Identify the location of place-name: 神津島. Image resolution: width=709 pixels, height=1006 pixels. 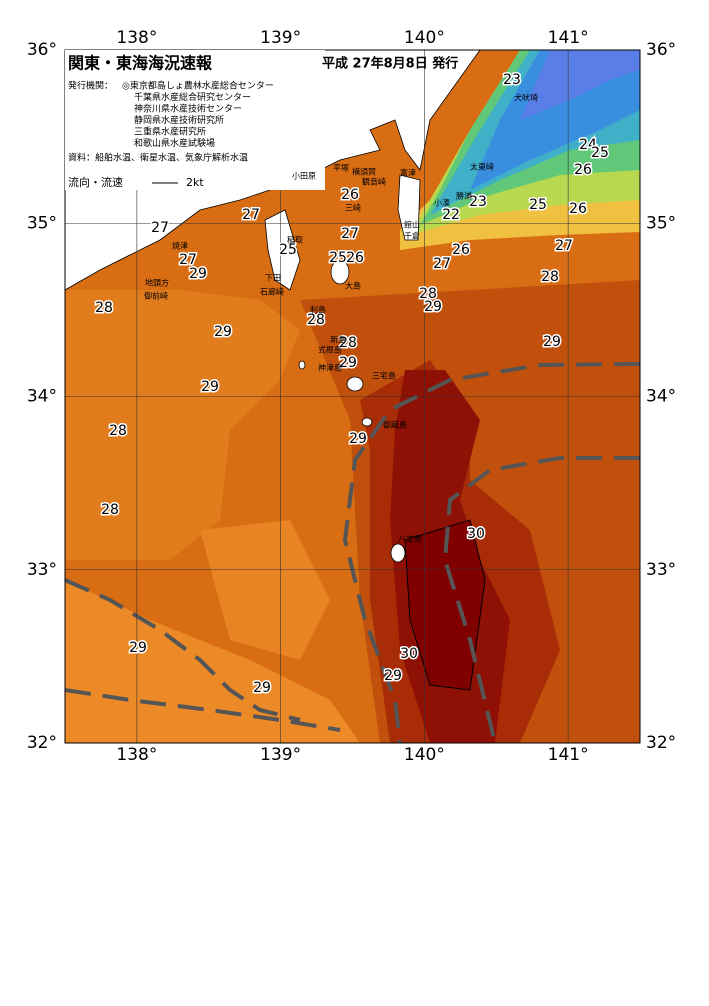
(330, 368).